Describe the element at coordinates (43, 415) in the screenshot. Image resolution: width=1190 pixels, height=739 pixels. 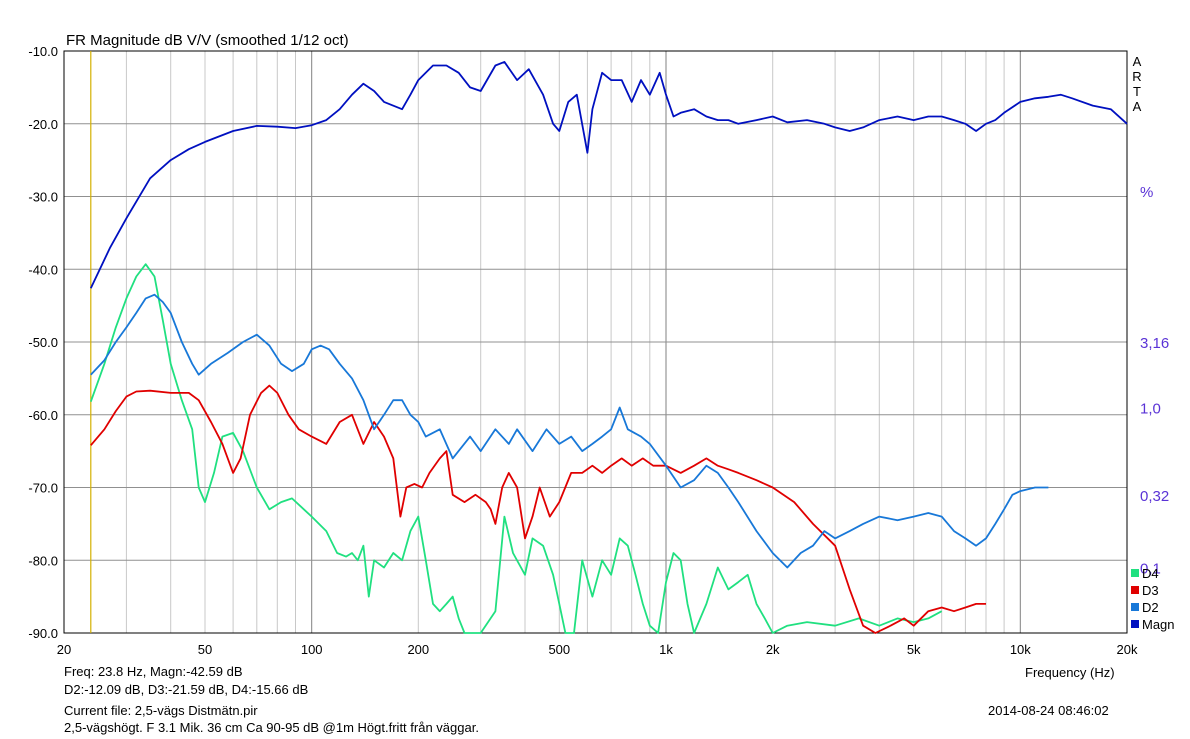
I see `y-tick-label: -60.0` at that location.